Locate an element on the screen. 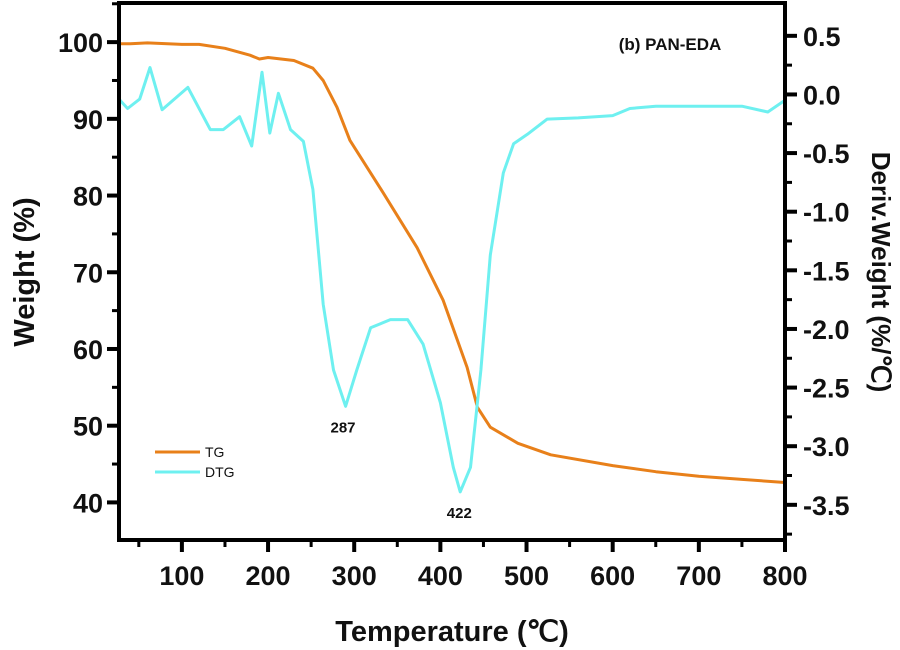  x-tick-label: 300 is located at coordinates (354, 576).